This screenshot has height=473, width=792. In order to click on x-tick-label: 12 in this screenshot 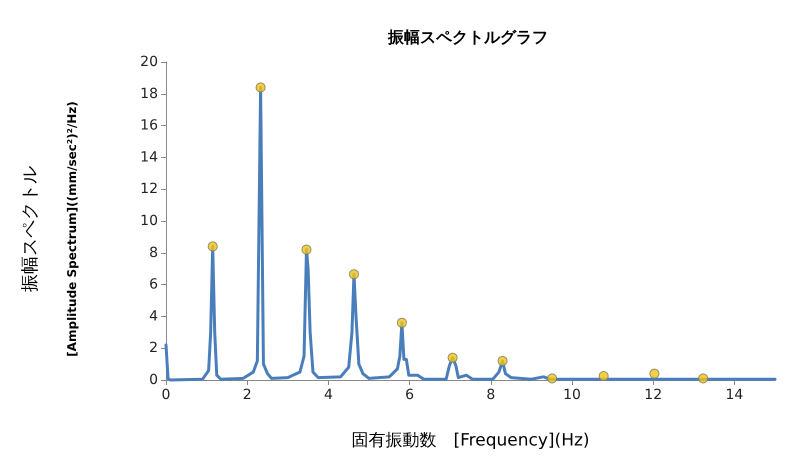, I will do `click(653, 395)`.